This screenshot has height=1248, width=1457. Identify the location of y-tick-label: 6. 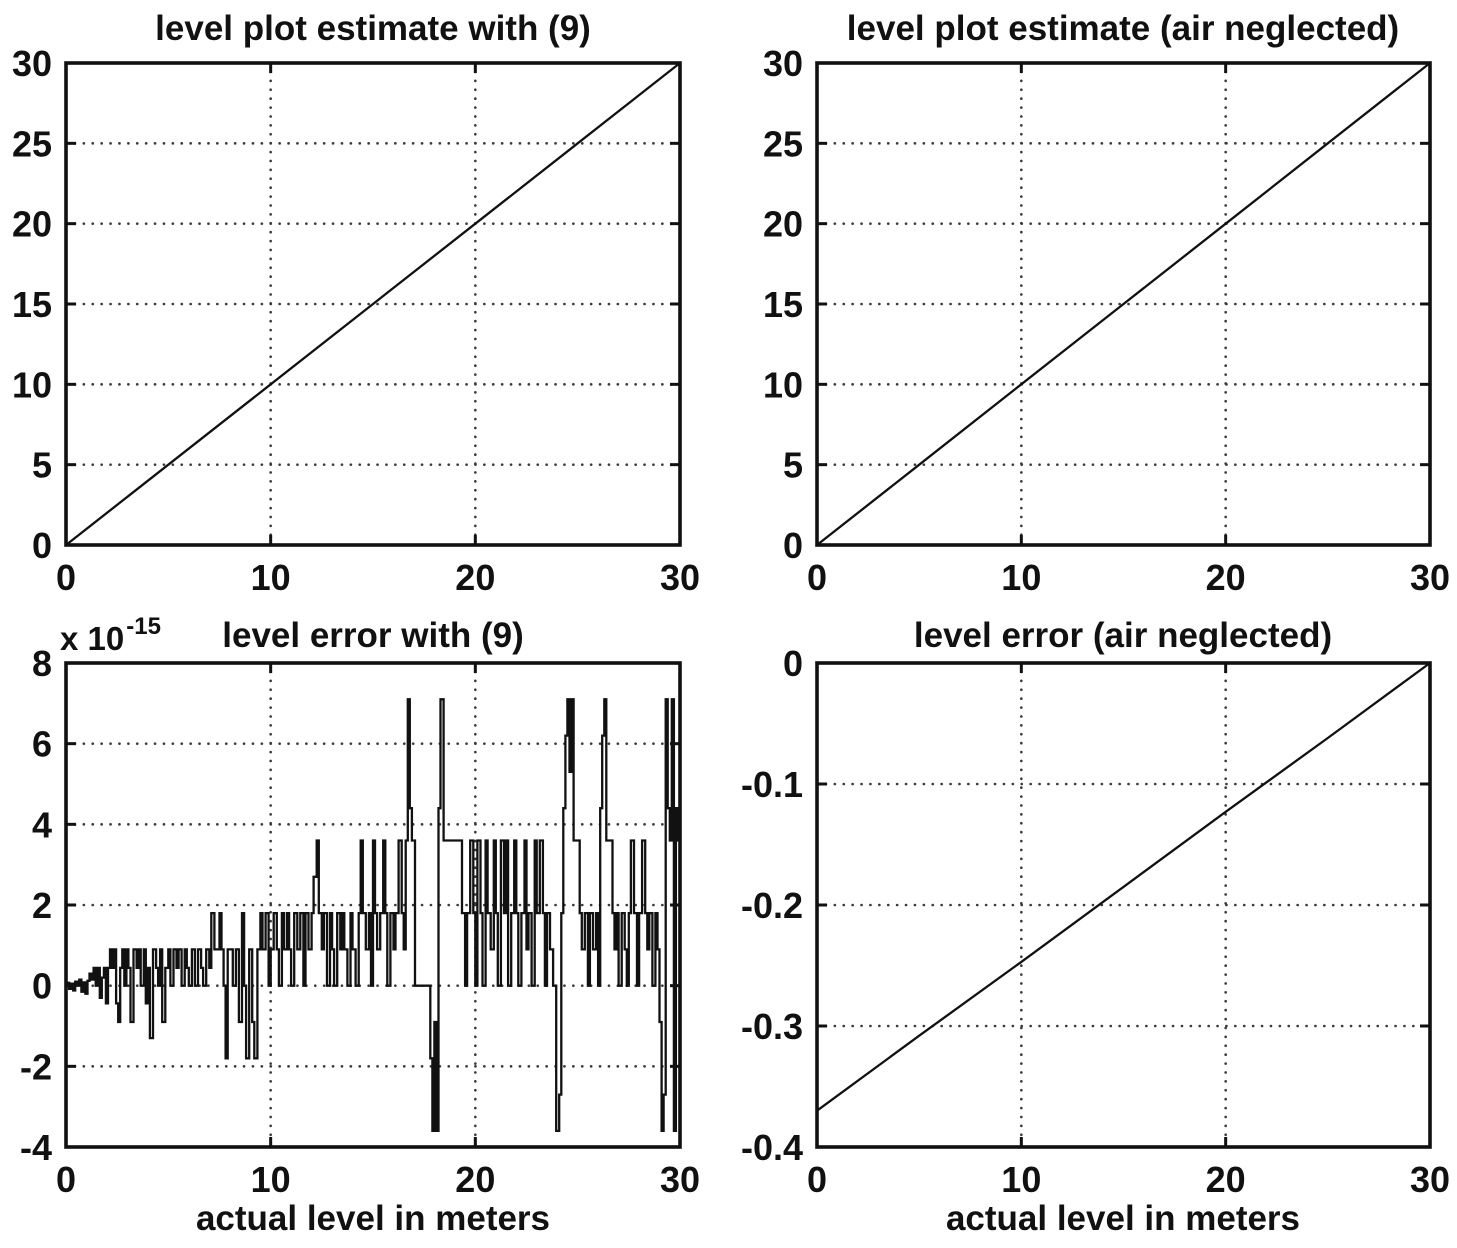
(42, 744).